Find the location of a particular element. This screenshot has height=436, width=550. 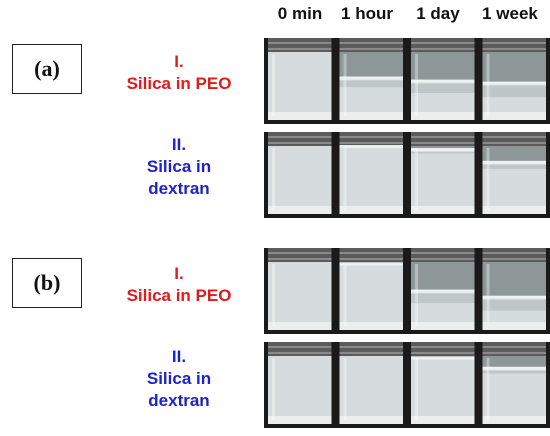

photo-row-a-dextran is located at coordinates (407, 175).